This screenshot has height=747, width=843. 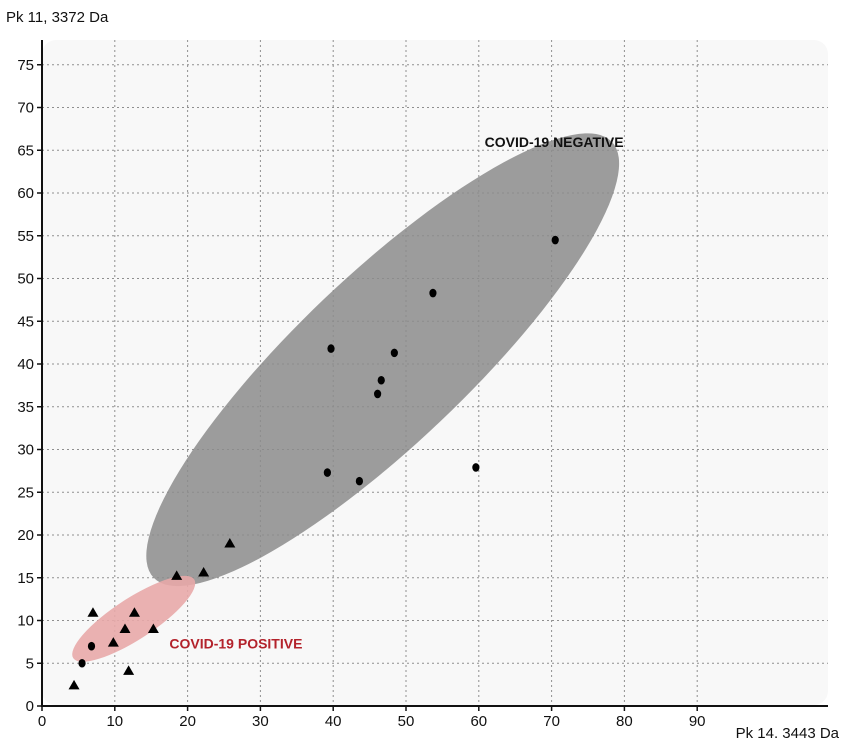 What do you see at coordinates (25, 193) in the screenshot?
I see `y-tick-label: 60` at bounding box center [25, 193].